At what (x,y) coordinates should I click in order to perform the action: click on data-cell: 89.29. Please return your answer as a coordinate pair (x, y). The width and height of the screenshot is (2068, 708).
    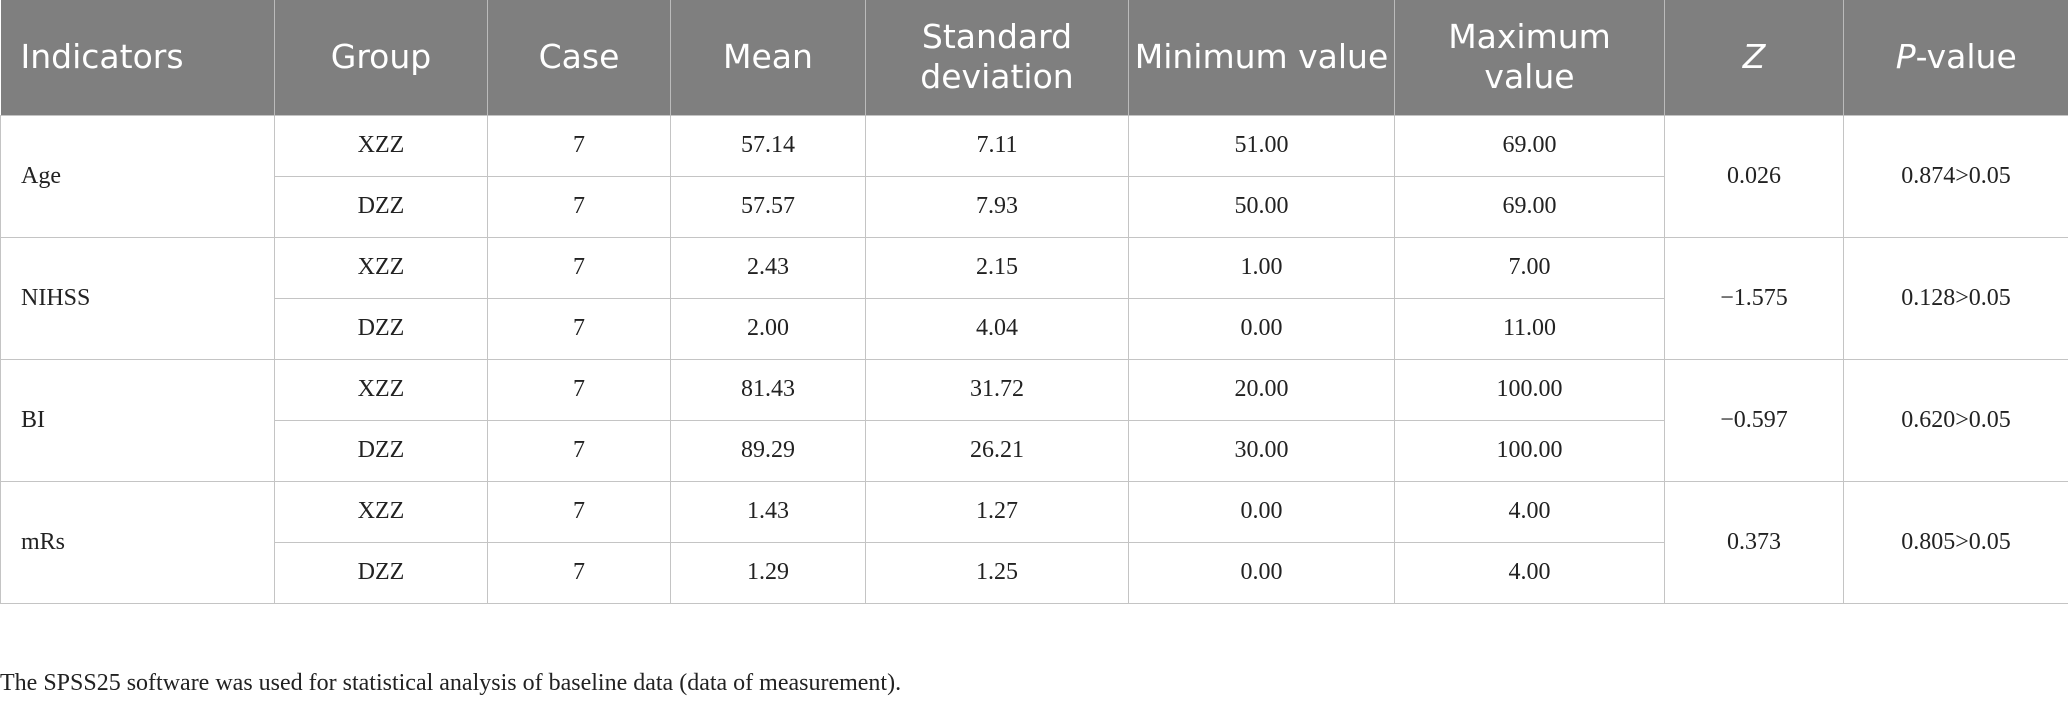
    Looking at the image, I should click on (768, 450).